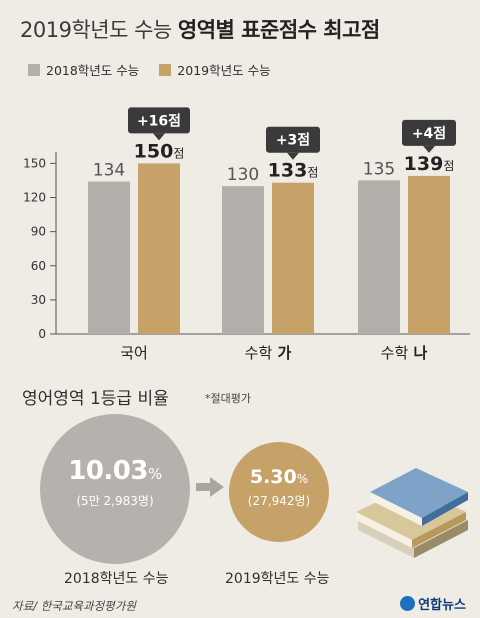 This screenshot has width=480, height=618. Describe the element at coordinates (93, 70) in the screenshot. I see `legend-label-2018: 2018학년도 수능` at that location.